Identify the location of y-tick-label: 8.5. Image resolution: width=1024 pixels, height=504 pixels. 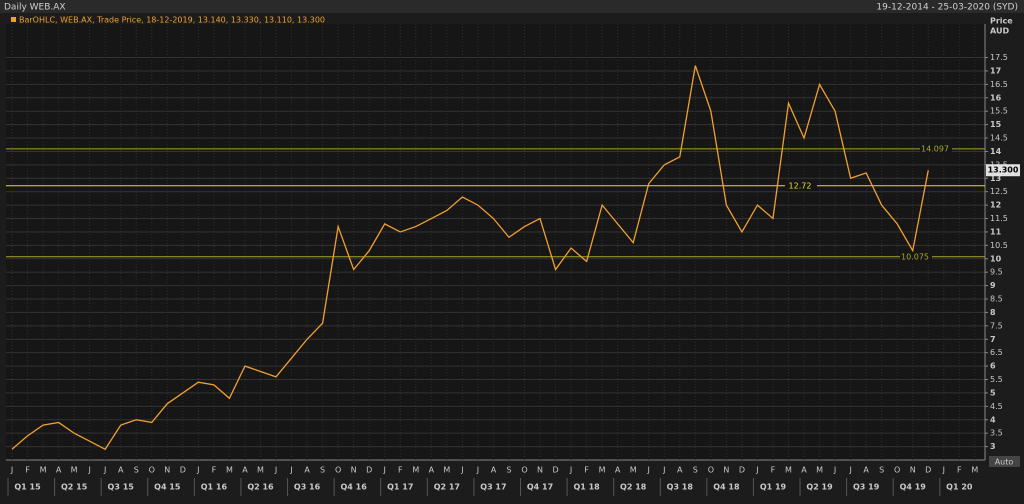
(996, 299).